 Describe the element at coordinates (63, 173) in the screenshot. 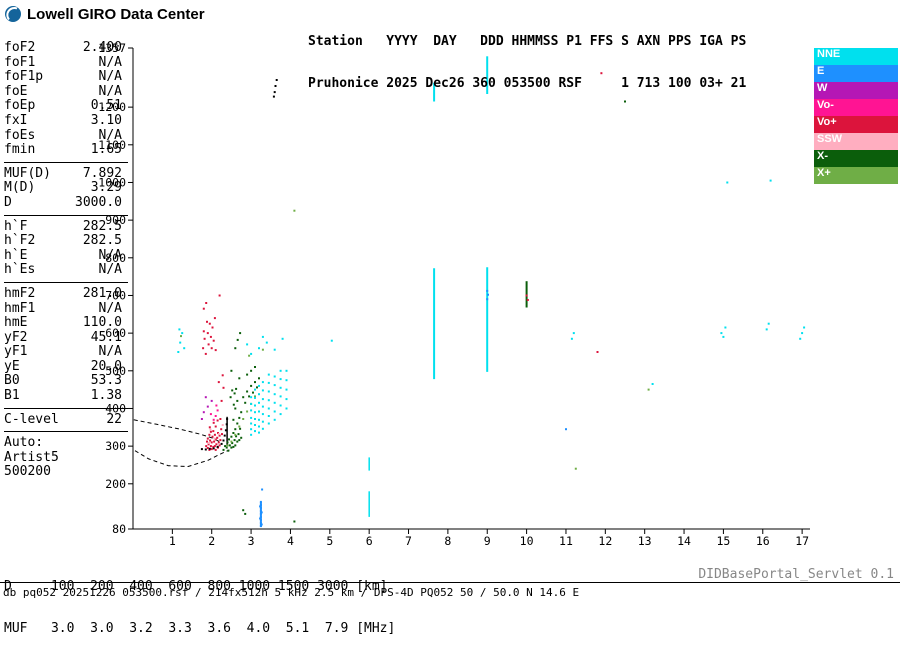

I see `param-row-mufd: MUF(D) 7.892` at that location.